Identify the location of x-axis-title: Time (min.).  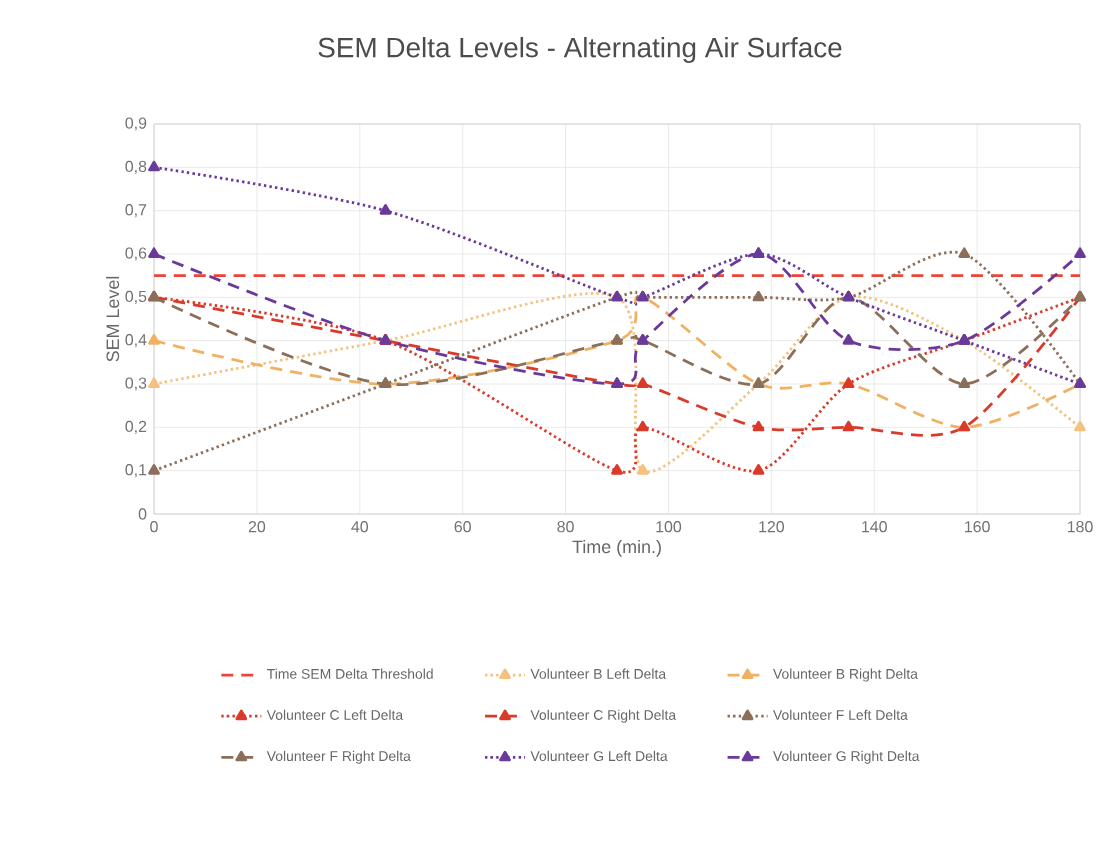
(616, 548).